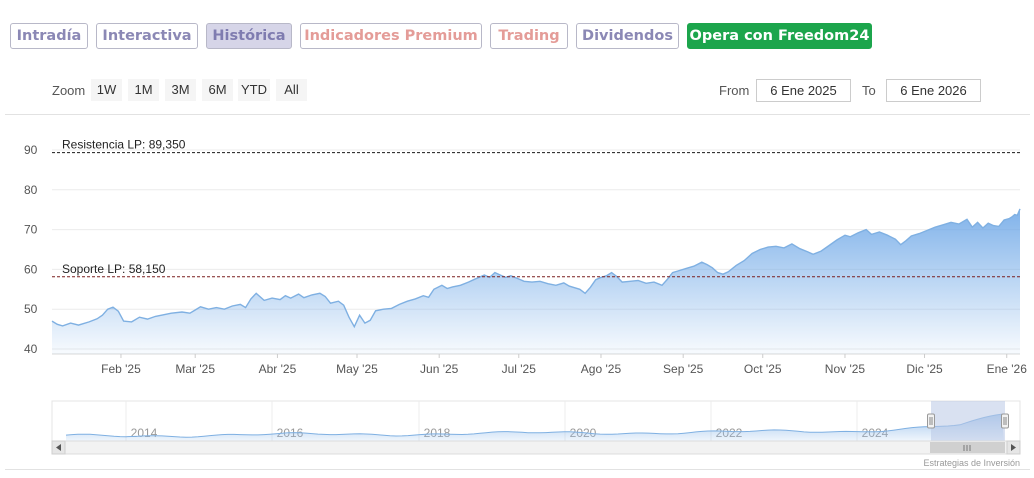 This screenshot has height=478, width=1034. Describe the element at coordinates (869, 90) in the screenshot. I see `to-label: To` at that location.